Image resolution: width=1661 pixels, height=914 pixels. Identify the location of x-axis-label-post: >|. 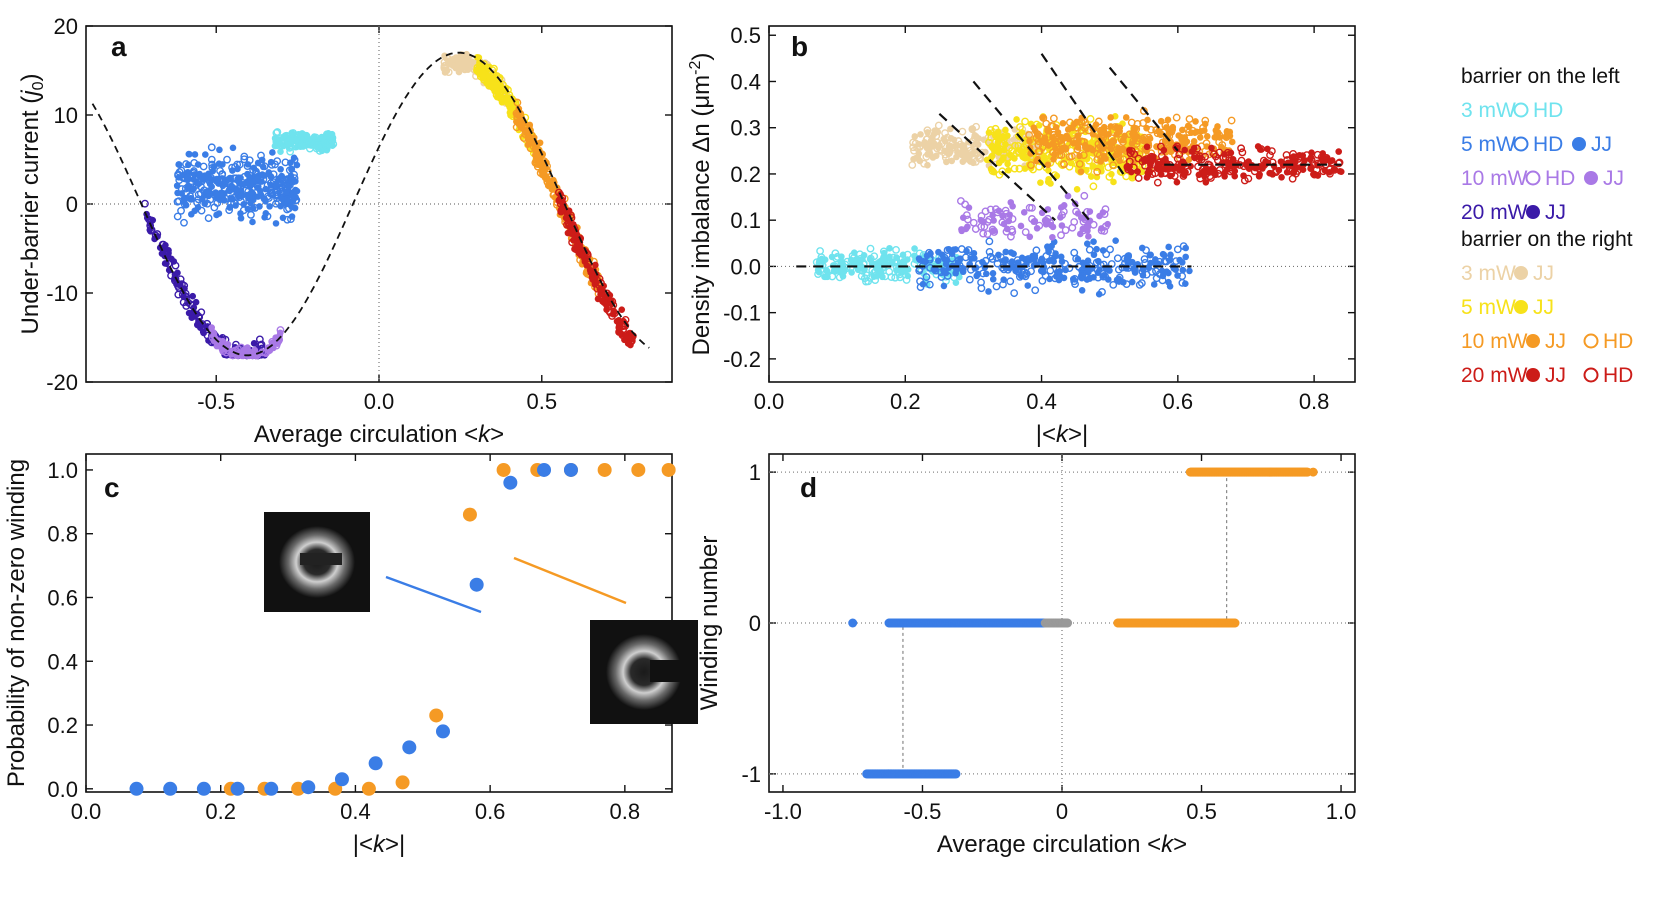
(395, 844).